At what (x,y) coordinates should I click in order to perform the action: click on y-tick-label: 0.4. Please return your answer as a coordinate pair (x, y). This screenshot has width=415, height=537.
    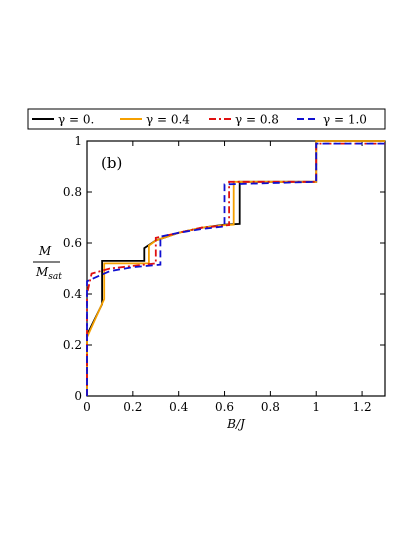
    Looking at the image, I should click on (72, 294).